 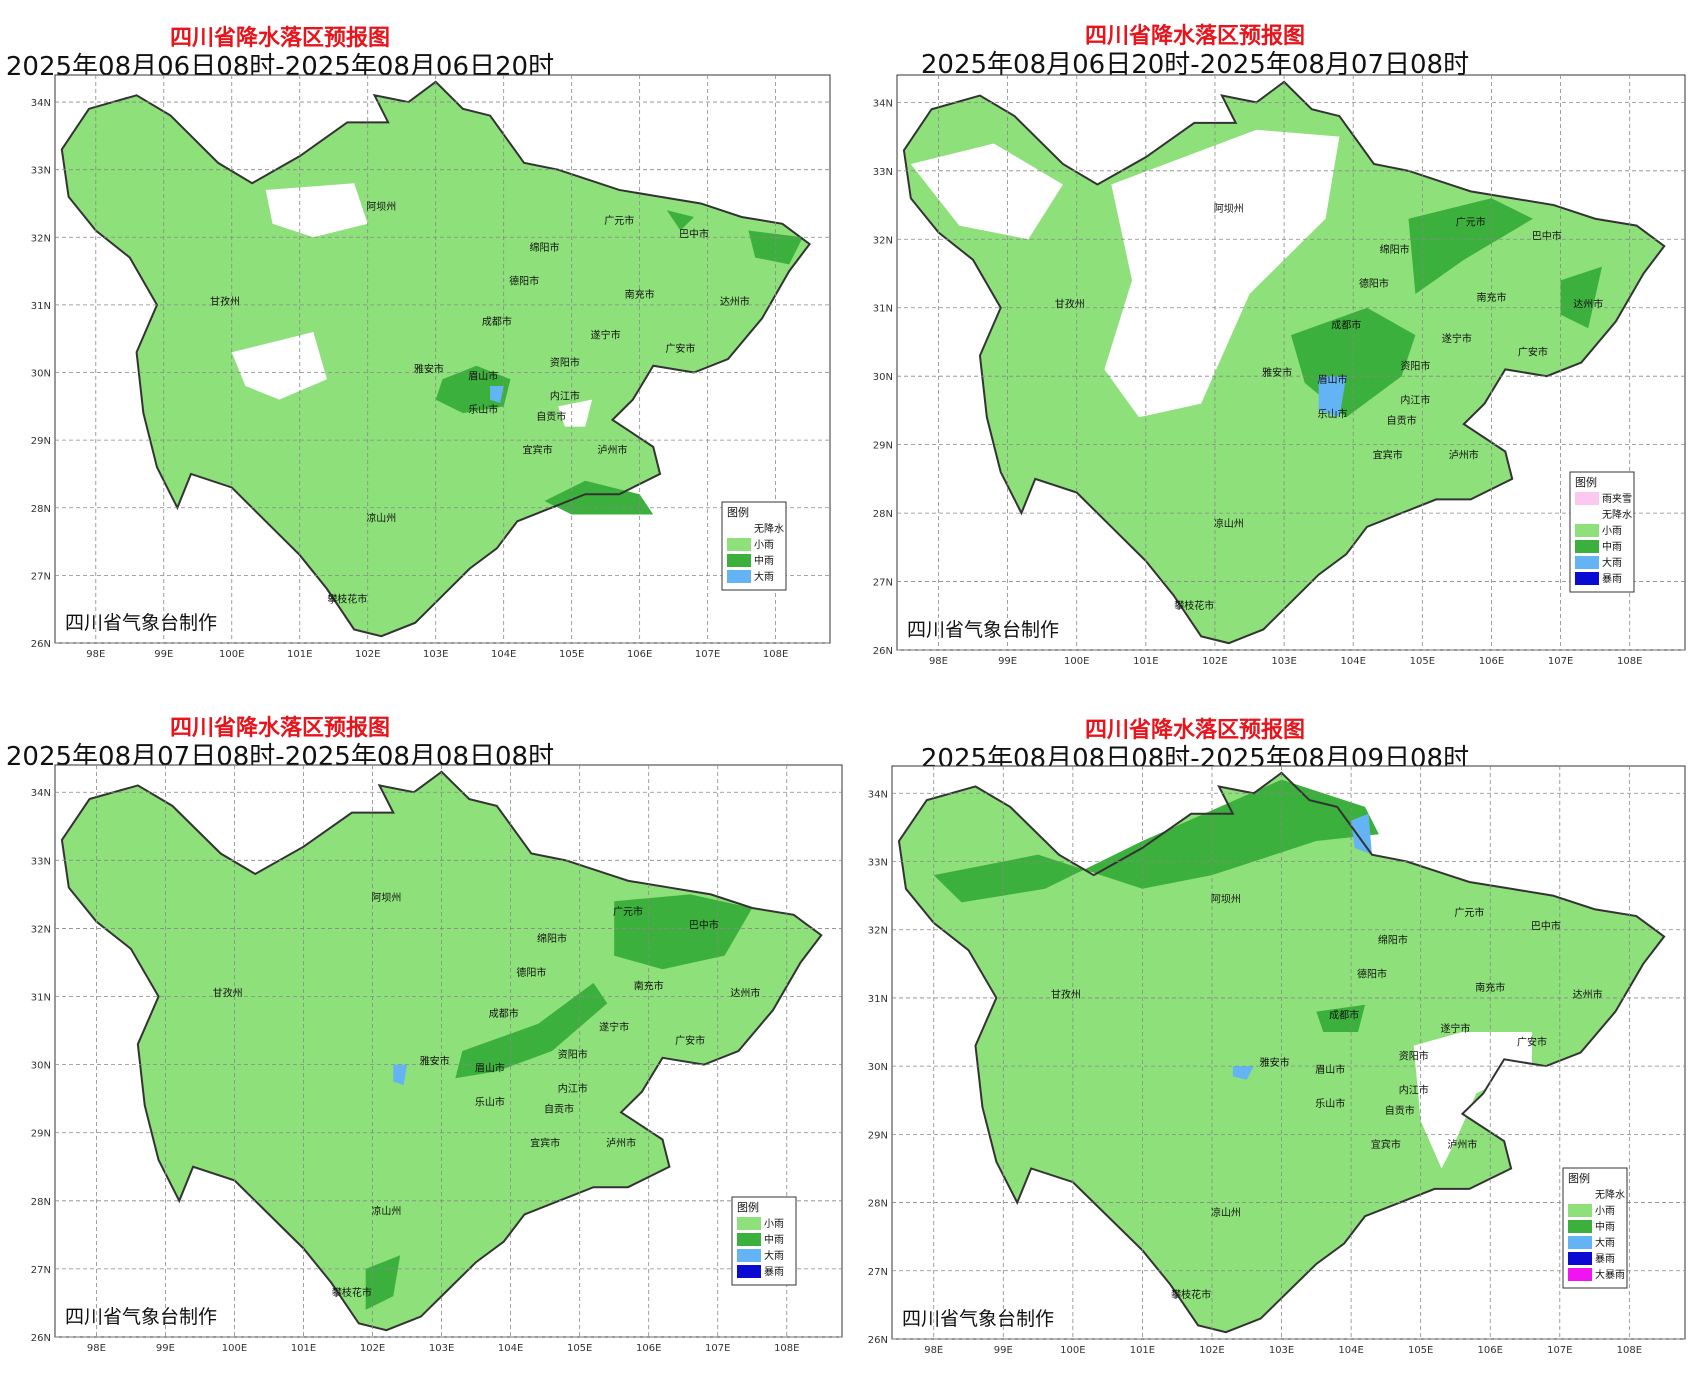 I want to click on city-label: 眉山市, so click(x=483, y=375).